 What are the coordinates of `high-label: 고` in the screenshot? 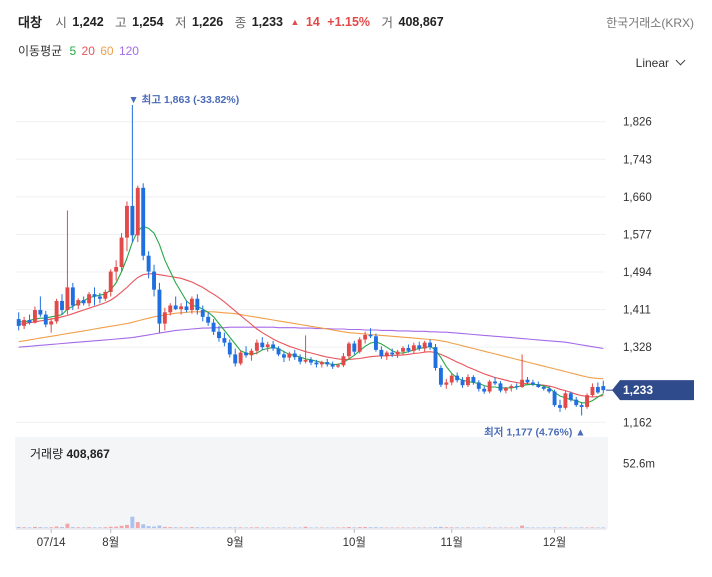 It's located at (121, 23).